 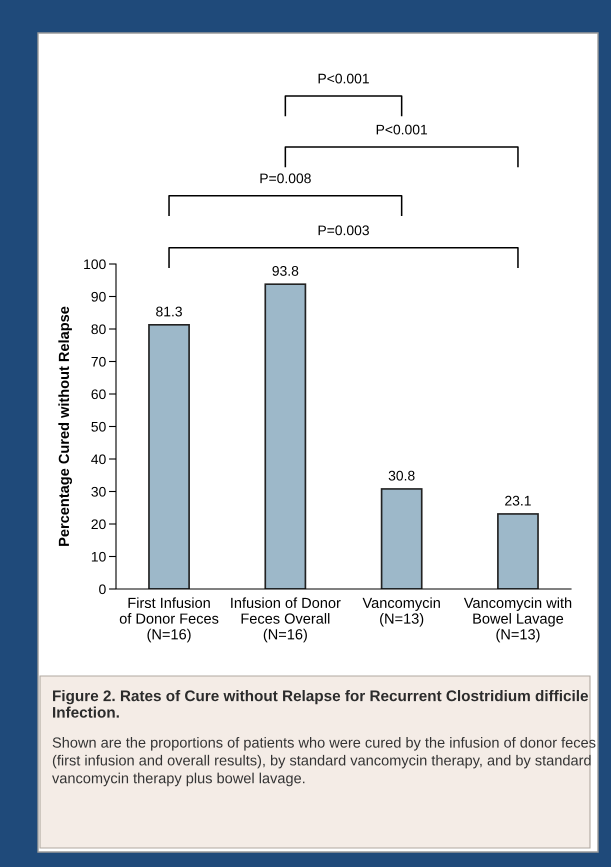 What do you see at coordinates (99, 361) in the screenshot?
I see `y-tick-label: 70` at bounding box center [99, 361].